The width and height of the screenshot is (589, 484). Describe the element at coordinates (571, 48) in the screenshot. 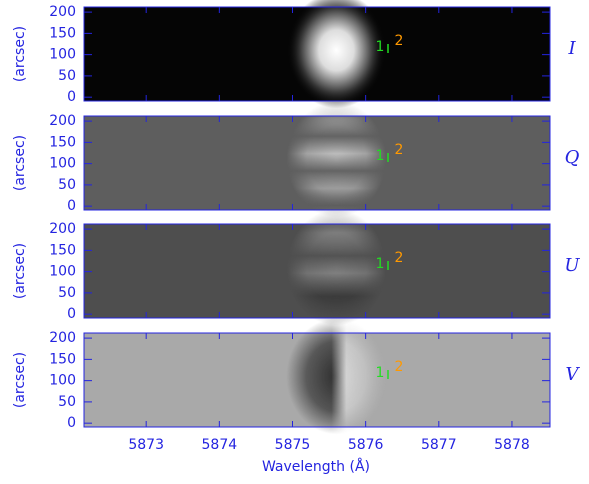

I see `panel-label: I` at that location.